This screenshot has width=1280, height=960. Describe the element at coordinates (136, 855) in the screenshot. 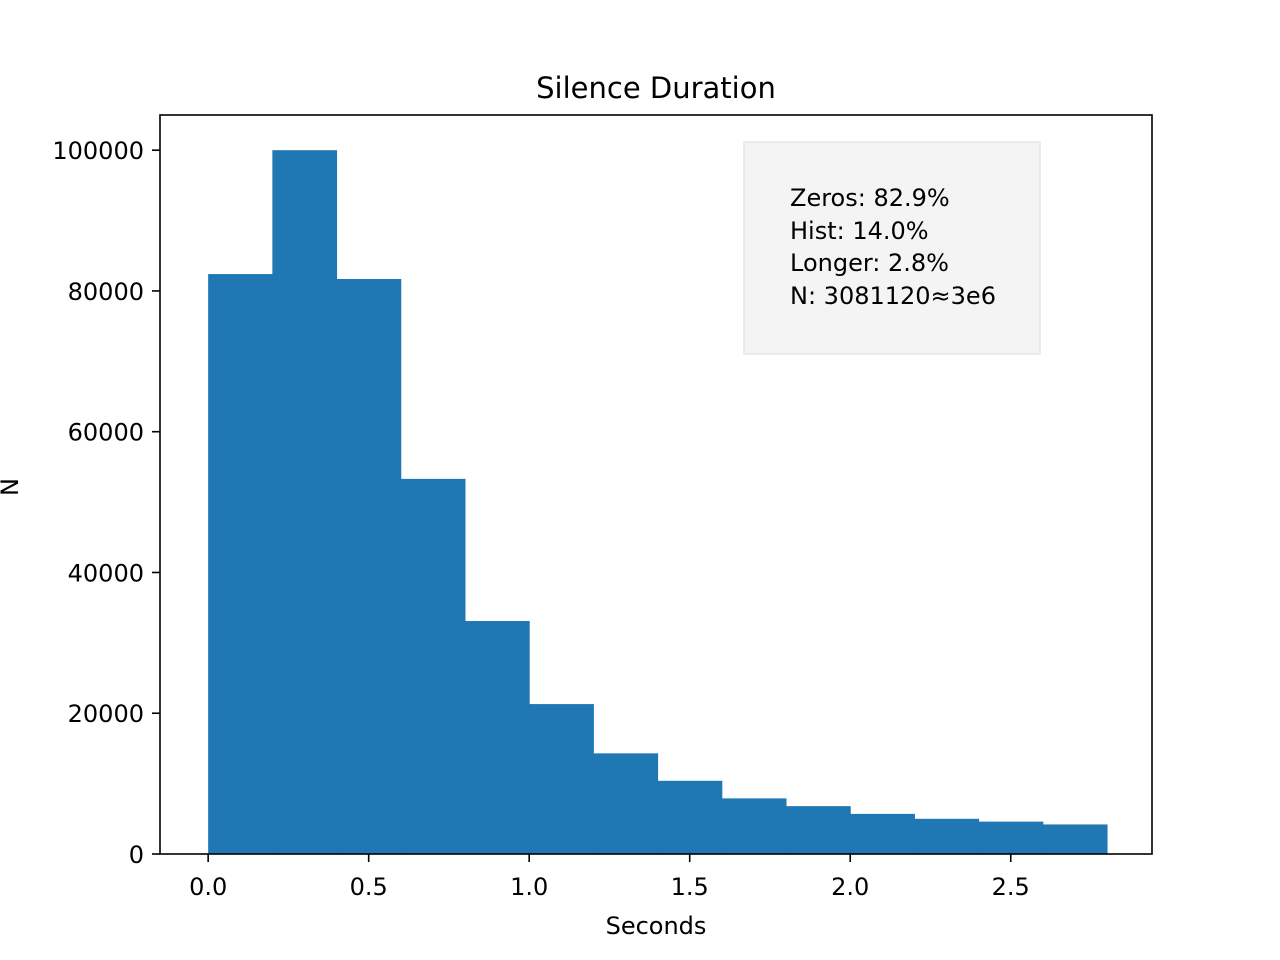

I see `y-tick-label: 0` at that location.